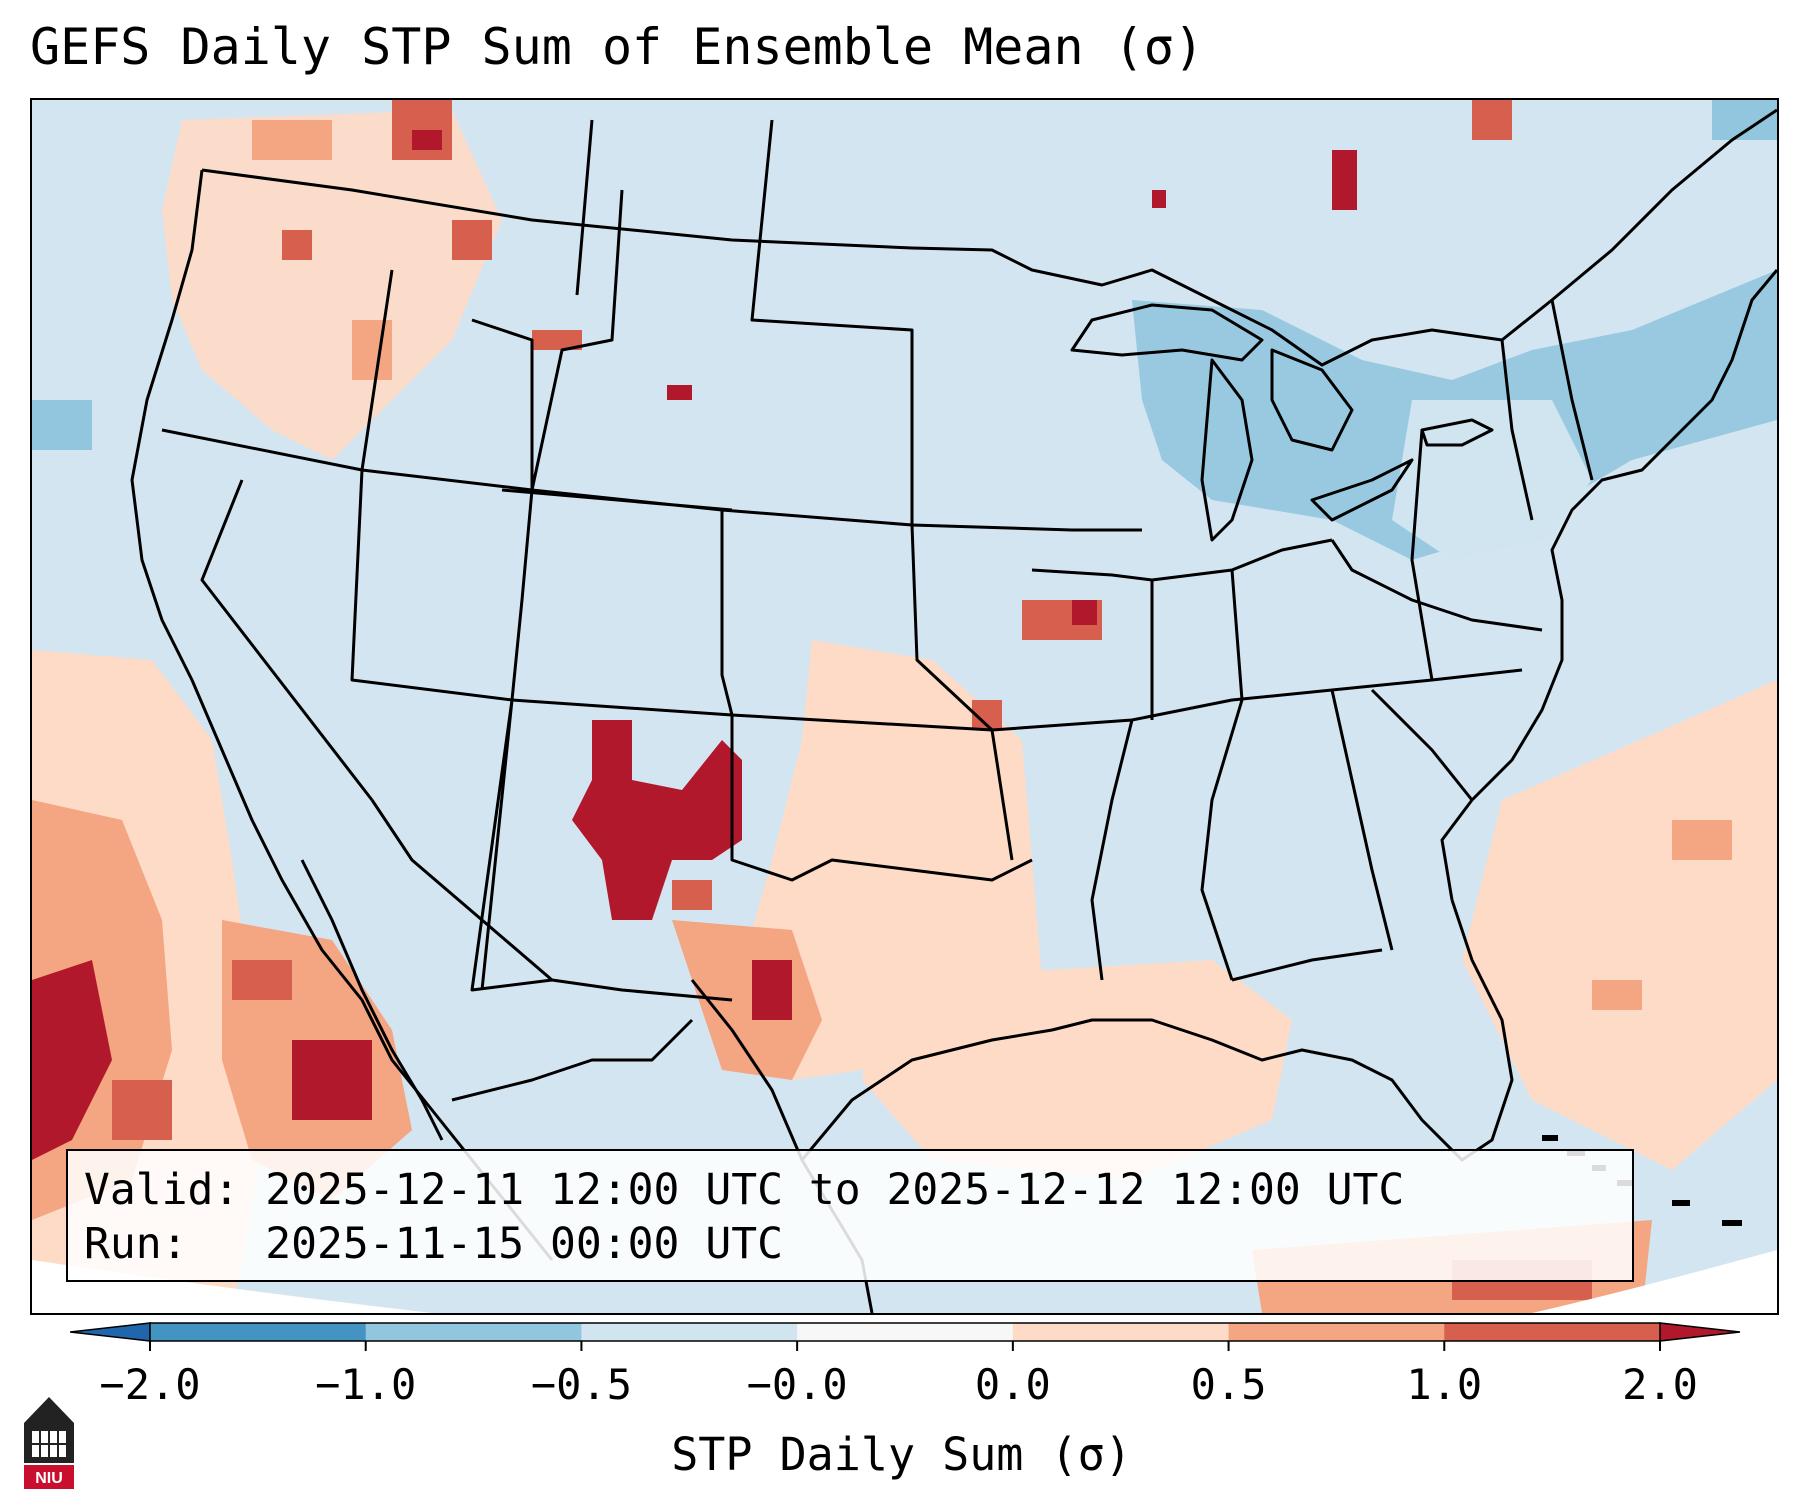 The height and width of the screenshot is (1506, 1803). I want to click on anomaly-patch-gulf, so click(1077, 1070).